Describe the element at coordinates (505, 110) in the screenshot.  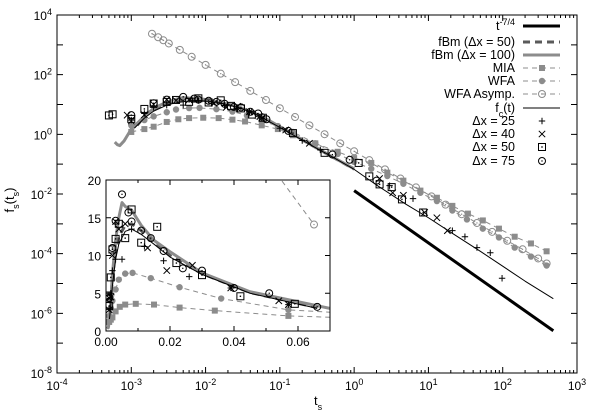
I see `legend-label: fc(t)` at that location.